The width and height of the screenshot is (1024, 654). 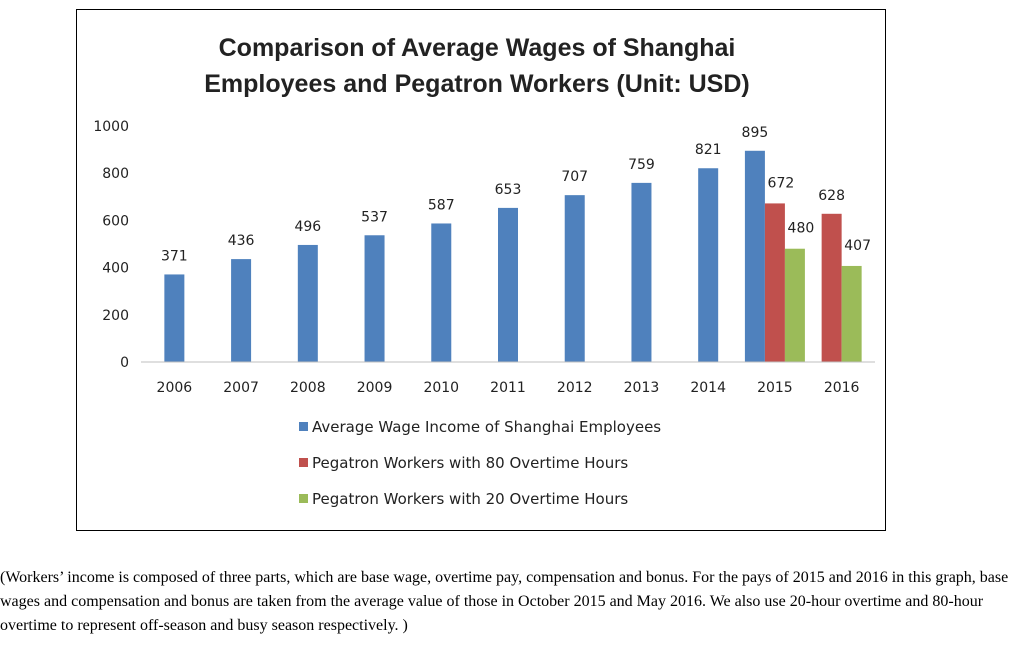 I want to click on x-tick-label: 2011, so click(x=508, y=388).